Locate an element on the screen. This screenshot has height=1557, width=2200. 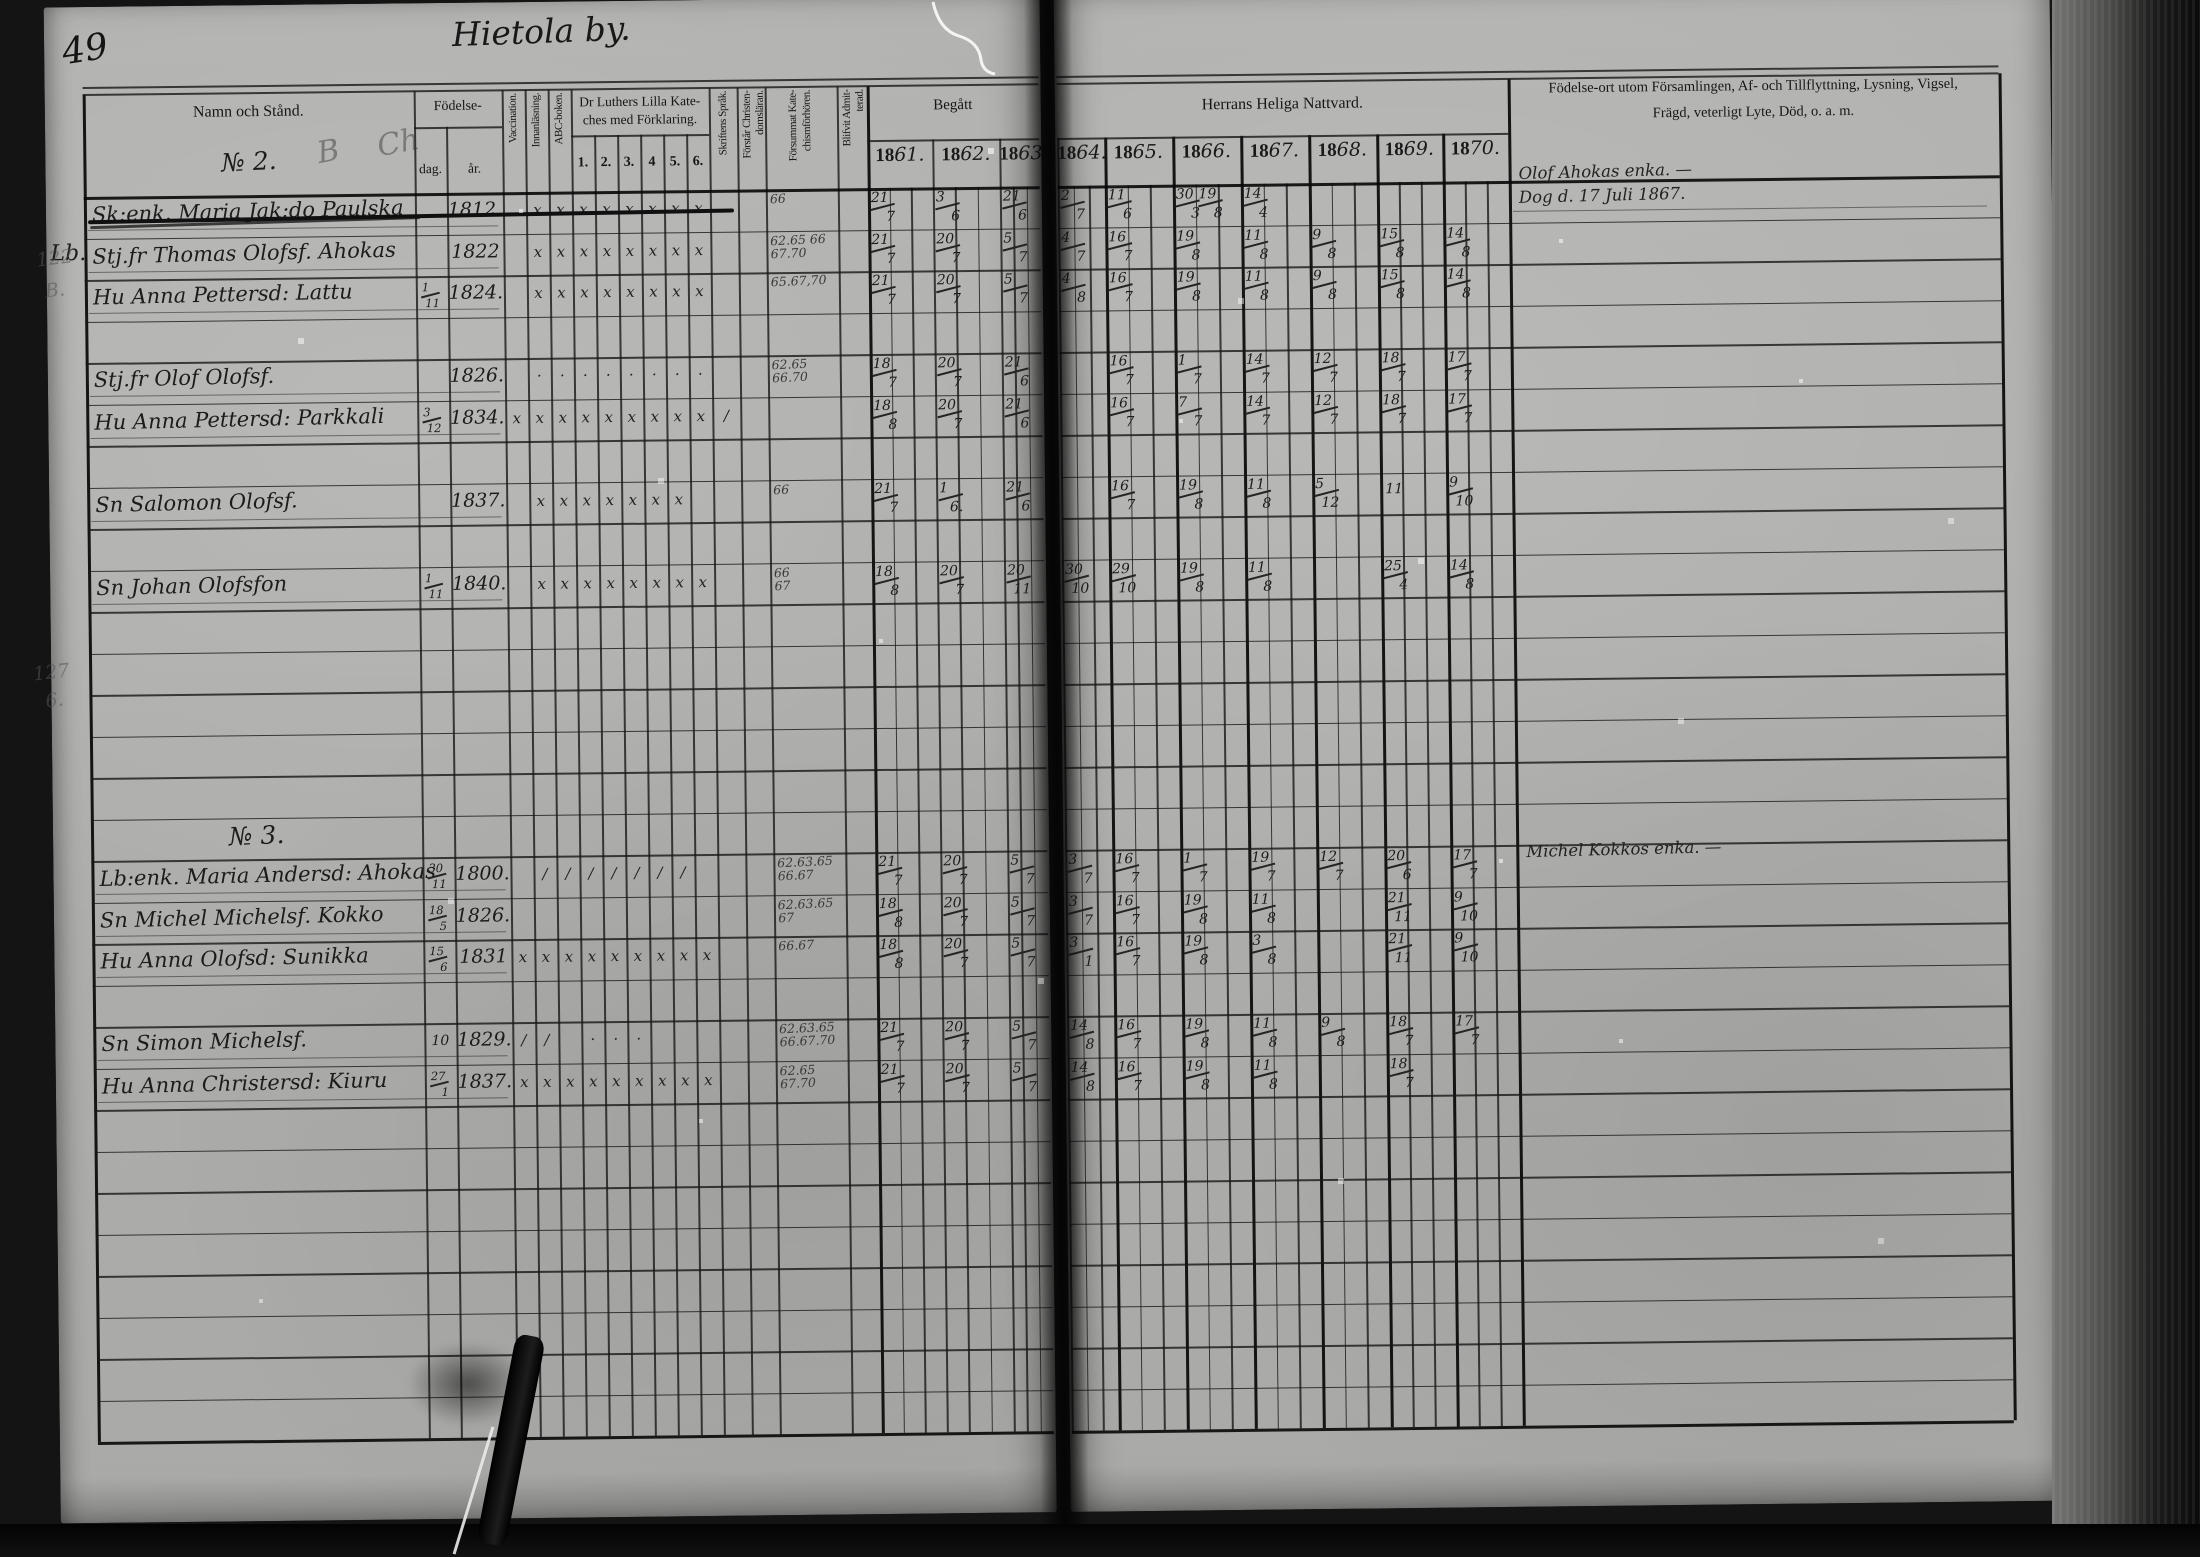
col-header-vaccination: Vaccination. is located at coordinates (513, 118).